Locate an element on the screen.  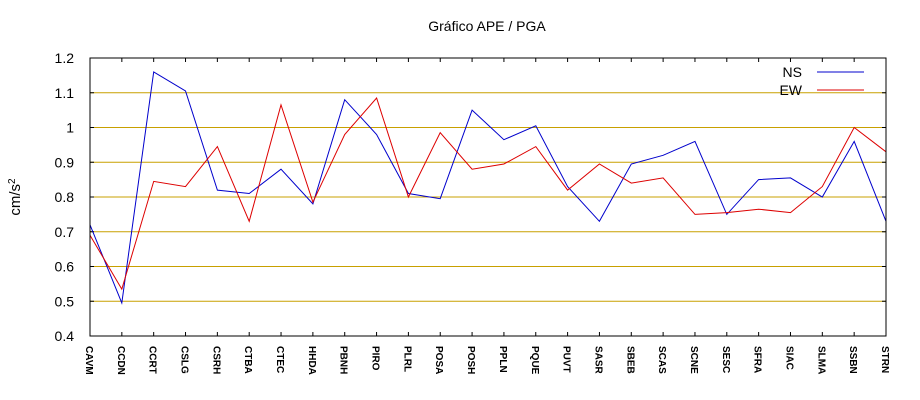
y-axis-label: cm/s2 is located at coordinates (16, 197).